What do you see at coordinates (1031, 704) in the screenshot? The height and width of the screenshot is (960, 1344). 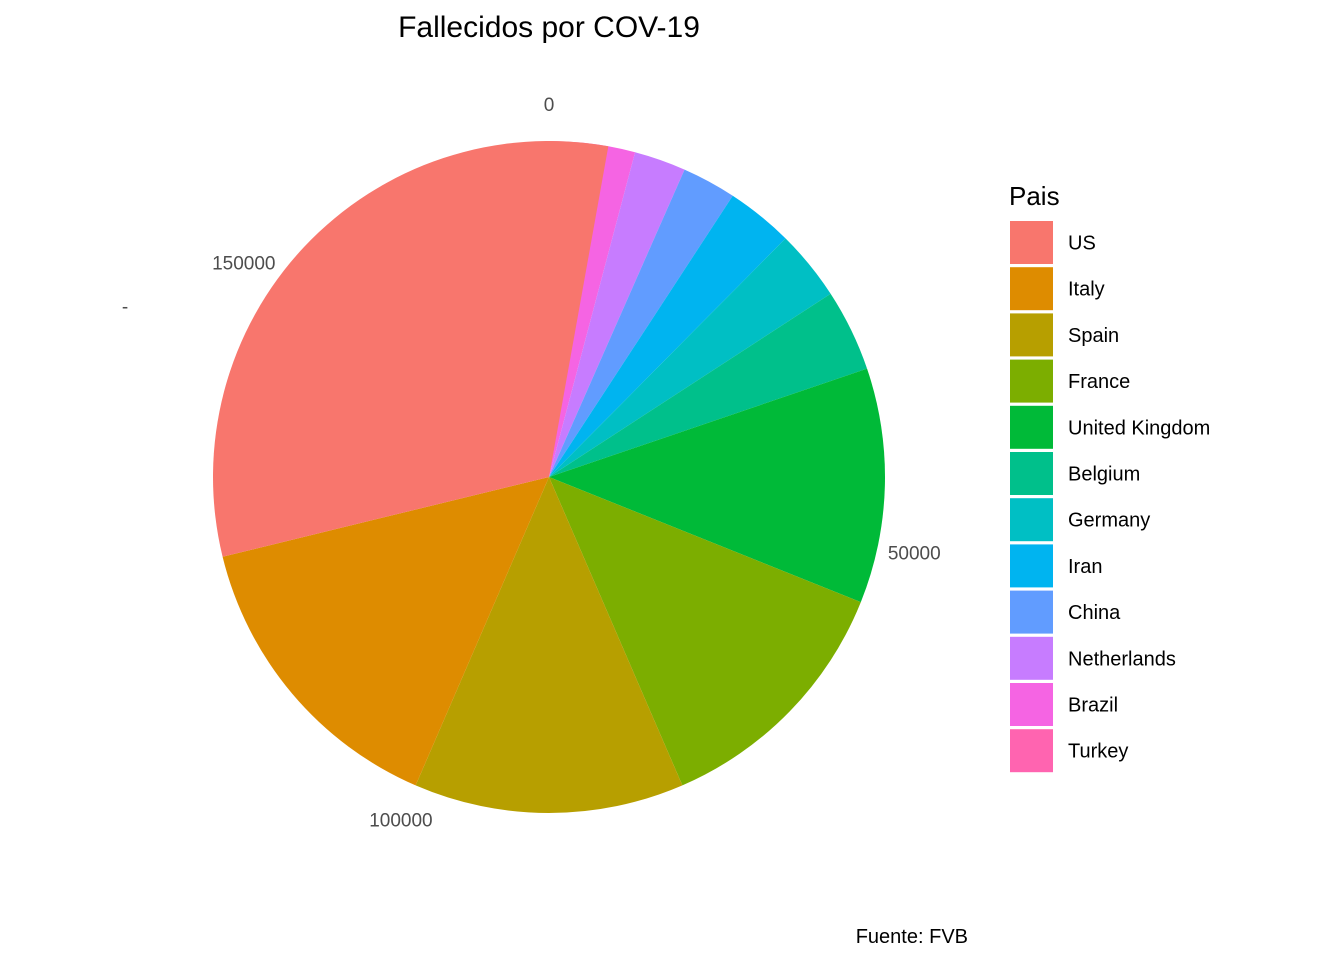 I see `legend-key-brazil` at bounding box center [1031, 704].